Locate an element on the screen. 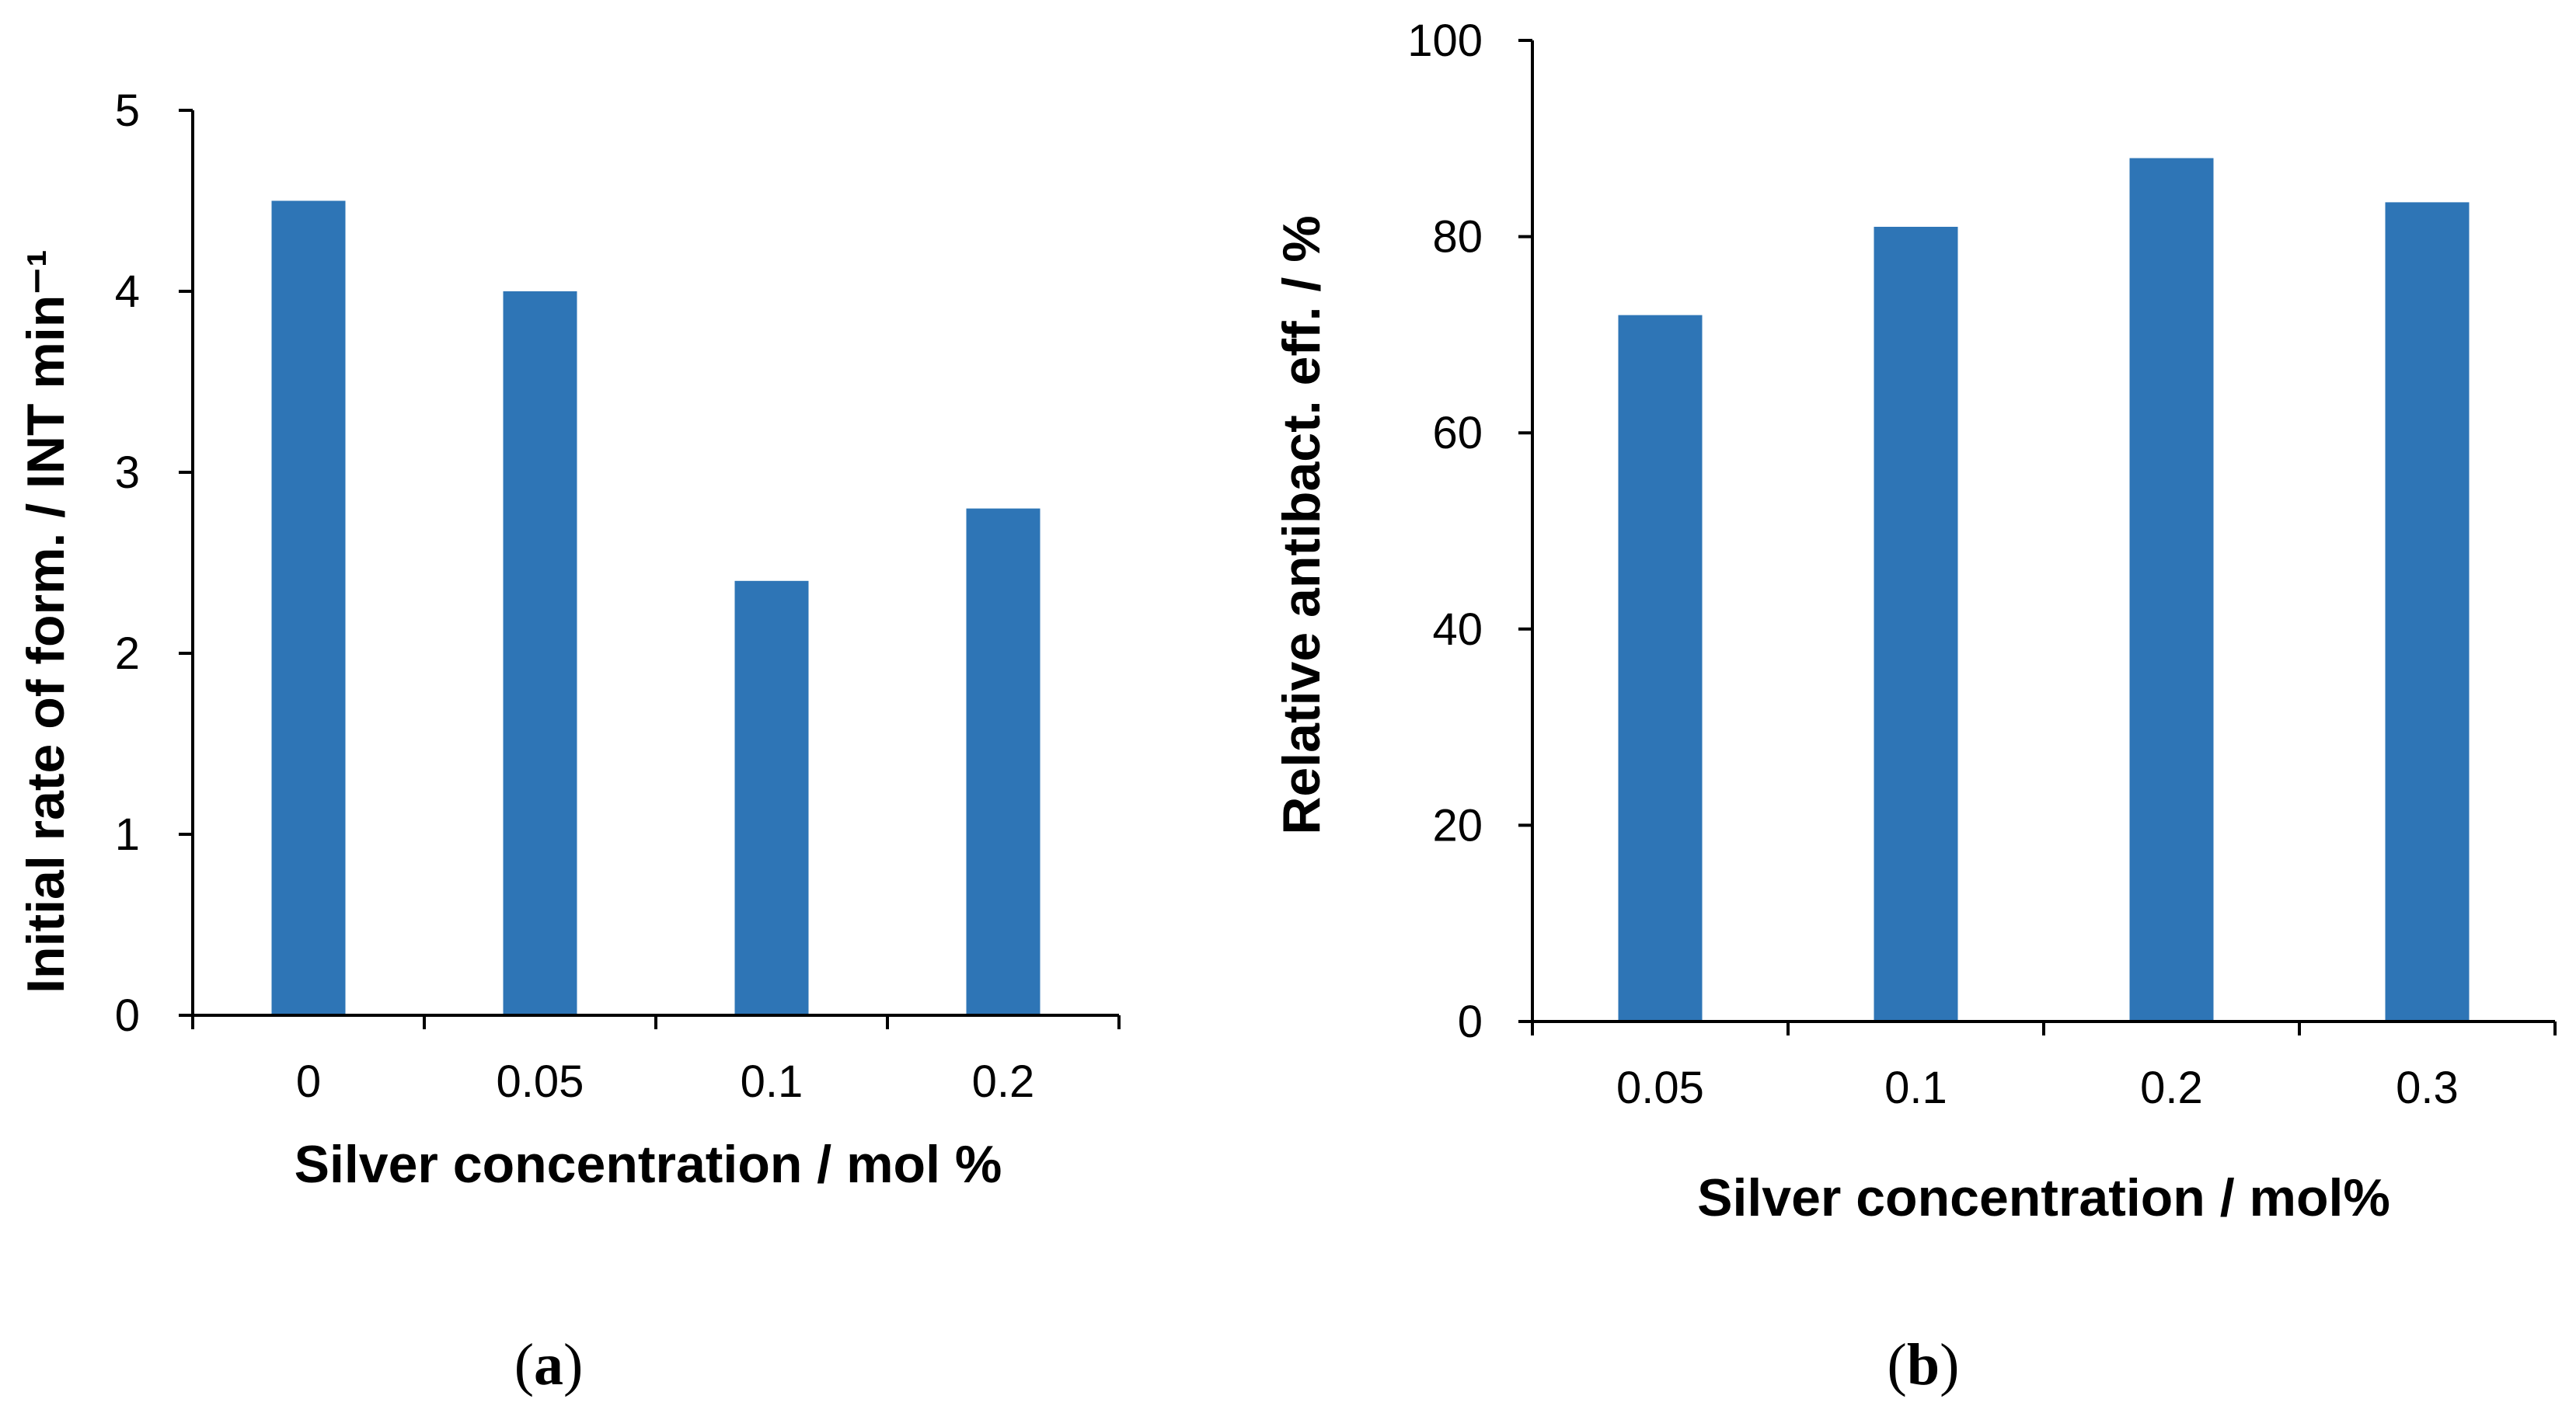  y-axis-title: Relative antibact. eff. / % is located at coordinates (1301, 524).